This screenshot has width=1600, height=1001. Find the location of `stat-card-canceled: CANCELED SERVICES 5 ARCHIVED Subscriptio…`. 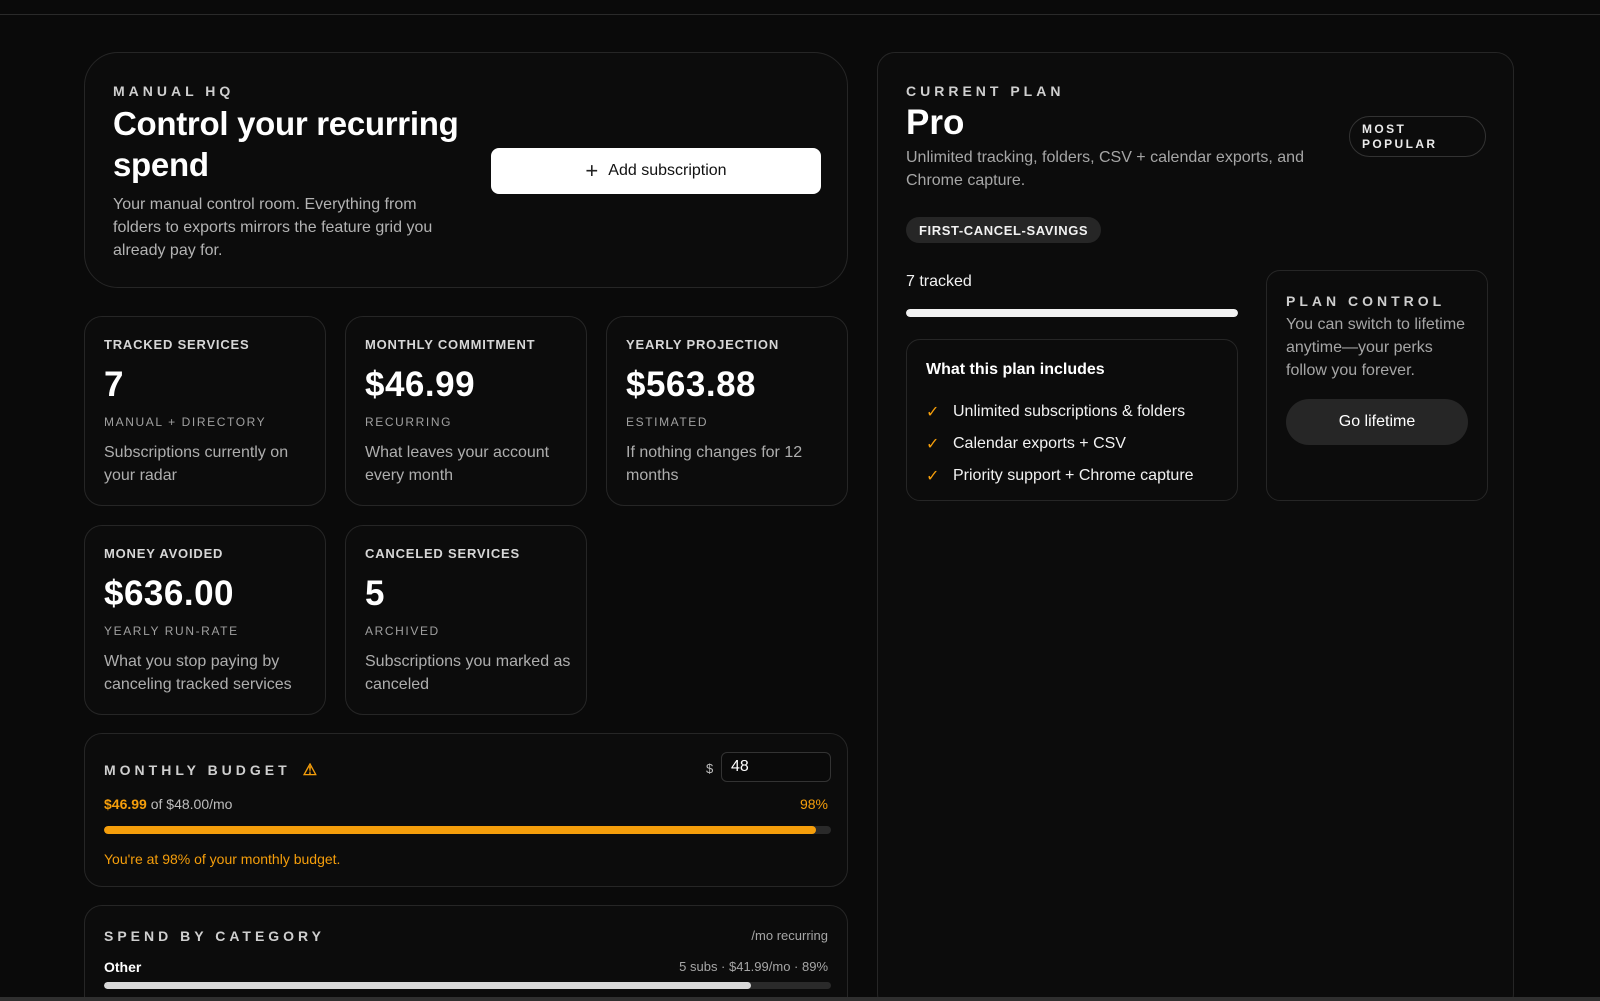

stat-card-canceled: CANCELED SERVICES 5 ARCHIVED Subscriptio… is located at coordinates (466, 620).